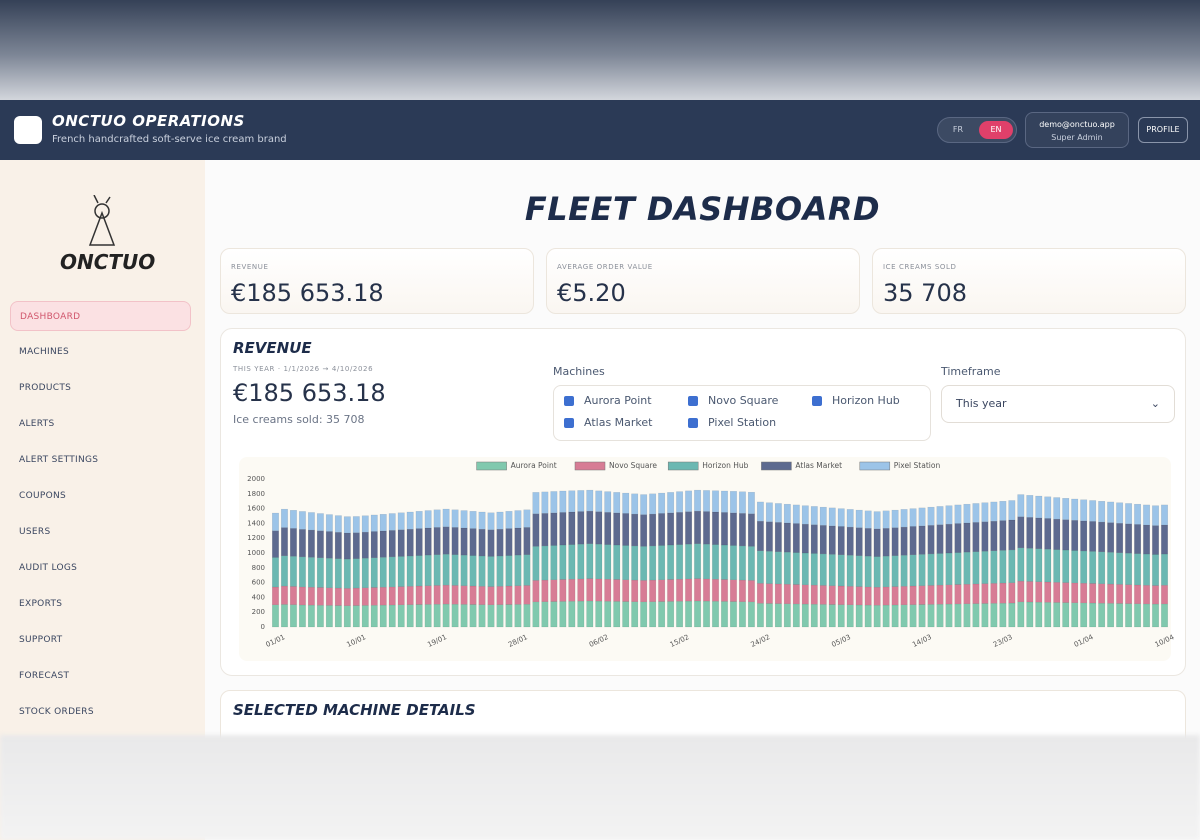  Describe the element at coordinates (44, 676) in the screenshot. I see `nav-item: FORECAST` at that location.